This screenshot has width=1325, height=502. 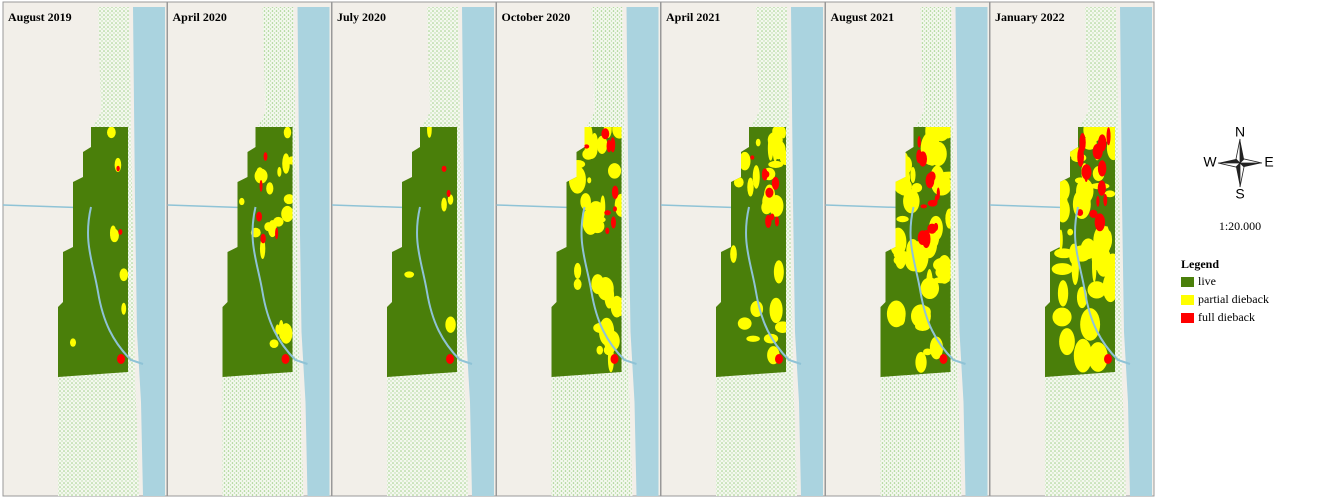 I want to click on compass-east: E, so click(x=1268, y=162).